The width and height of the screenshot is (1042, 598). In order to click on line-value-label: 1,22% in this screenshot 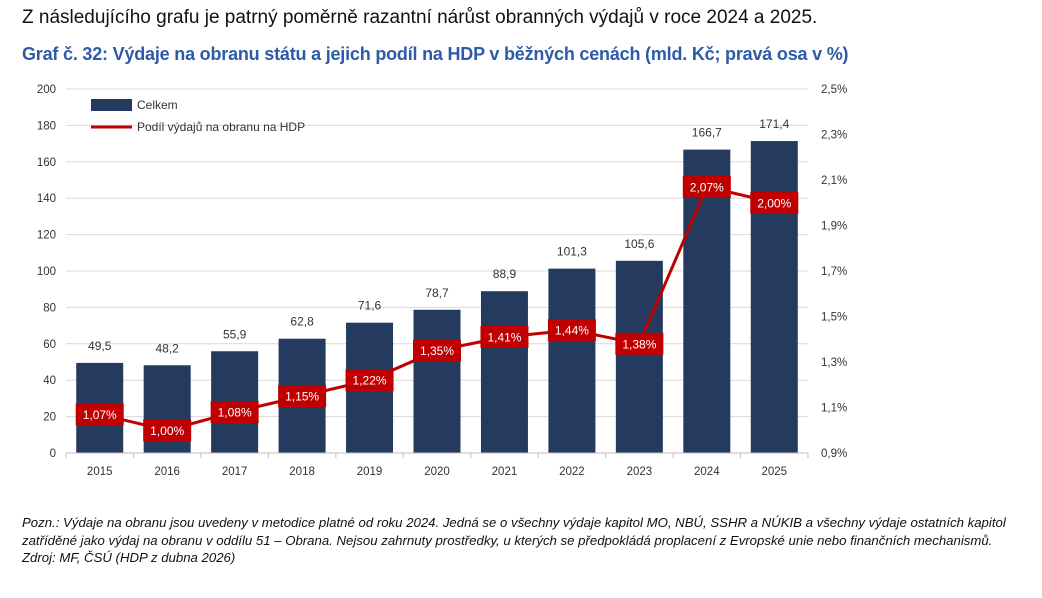, I will do `click(370, 381)`.